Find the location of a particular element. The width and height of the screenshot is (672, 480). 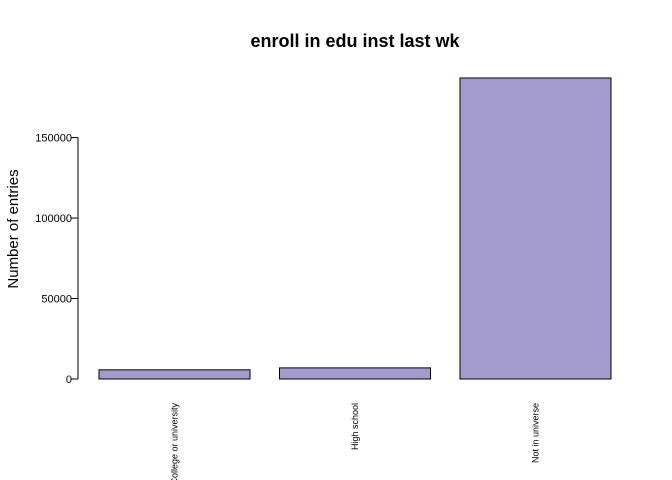

y-tick-label: 150000 is located at coordinates (53, 139).